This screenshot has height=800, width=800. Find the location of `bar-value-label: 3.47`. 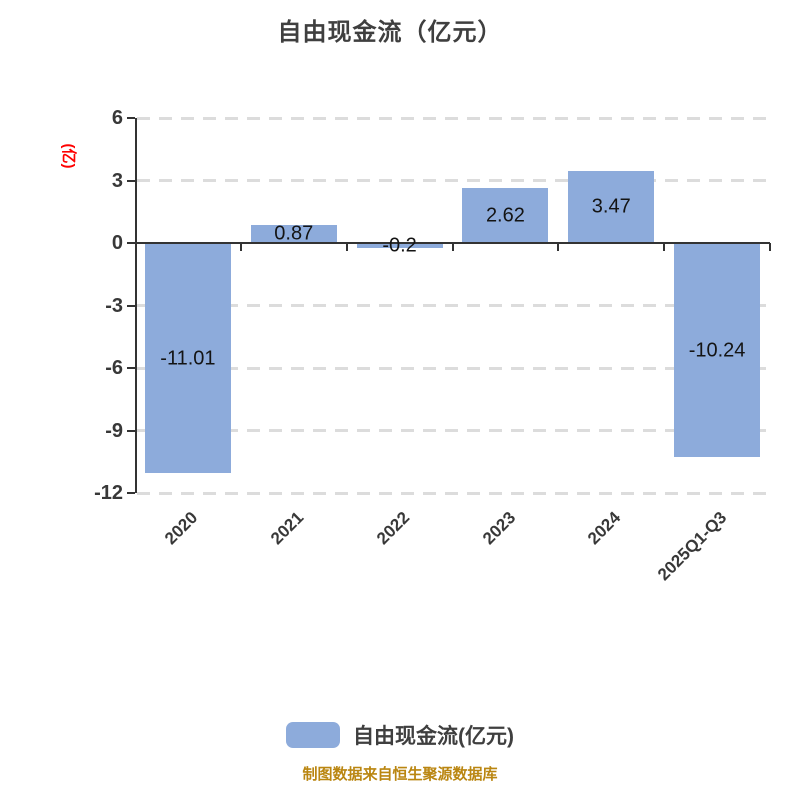

bar-value-label: 3.47 is located at coordinates (611, 206).